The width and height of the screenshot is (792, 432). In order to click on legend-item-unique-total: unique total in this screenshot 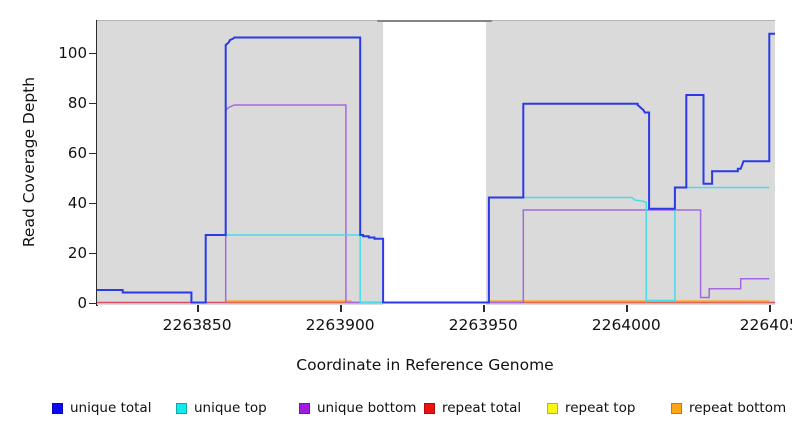, I will do `click(101, 408)`.